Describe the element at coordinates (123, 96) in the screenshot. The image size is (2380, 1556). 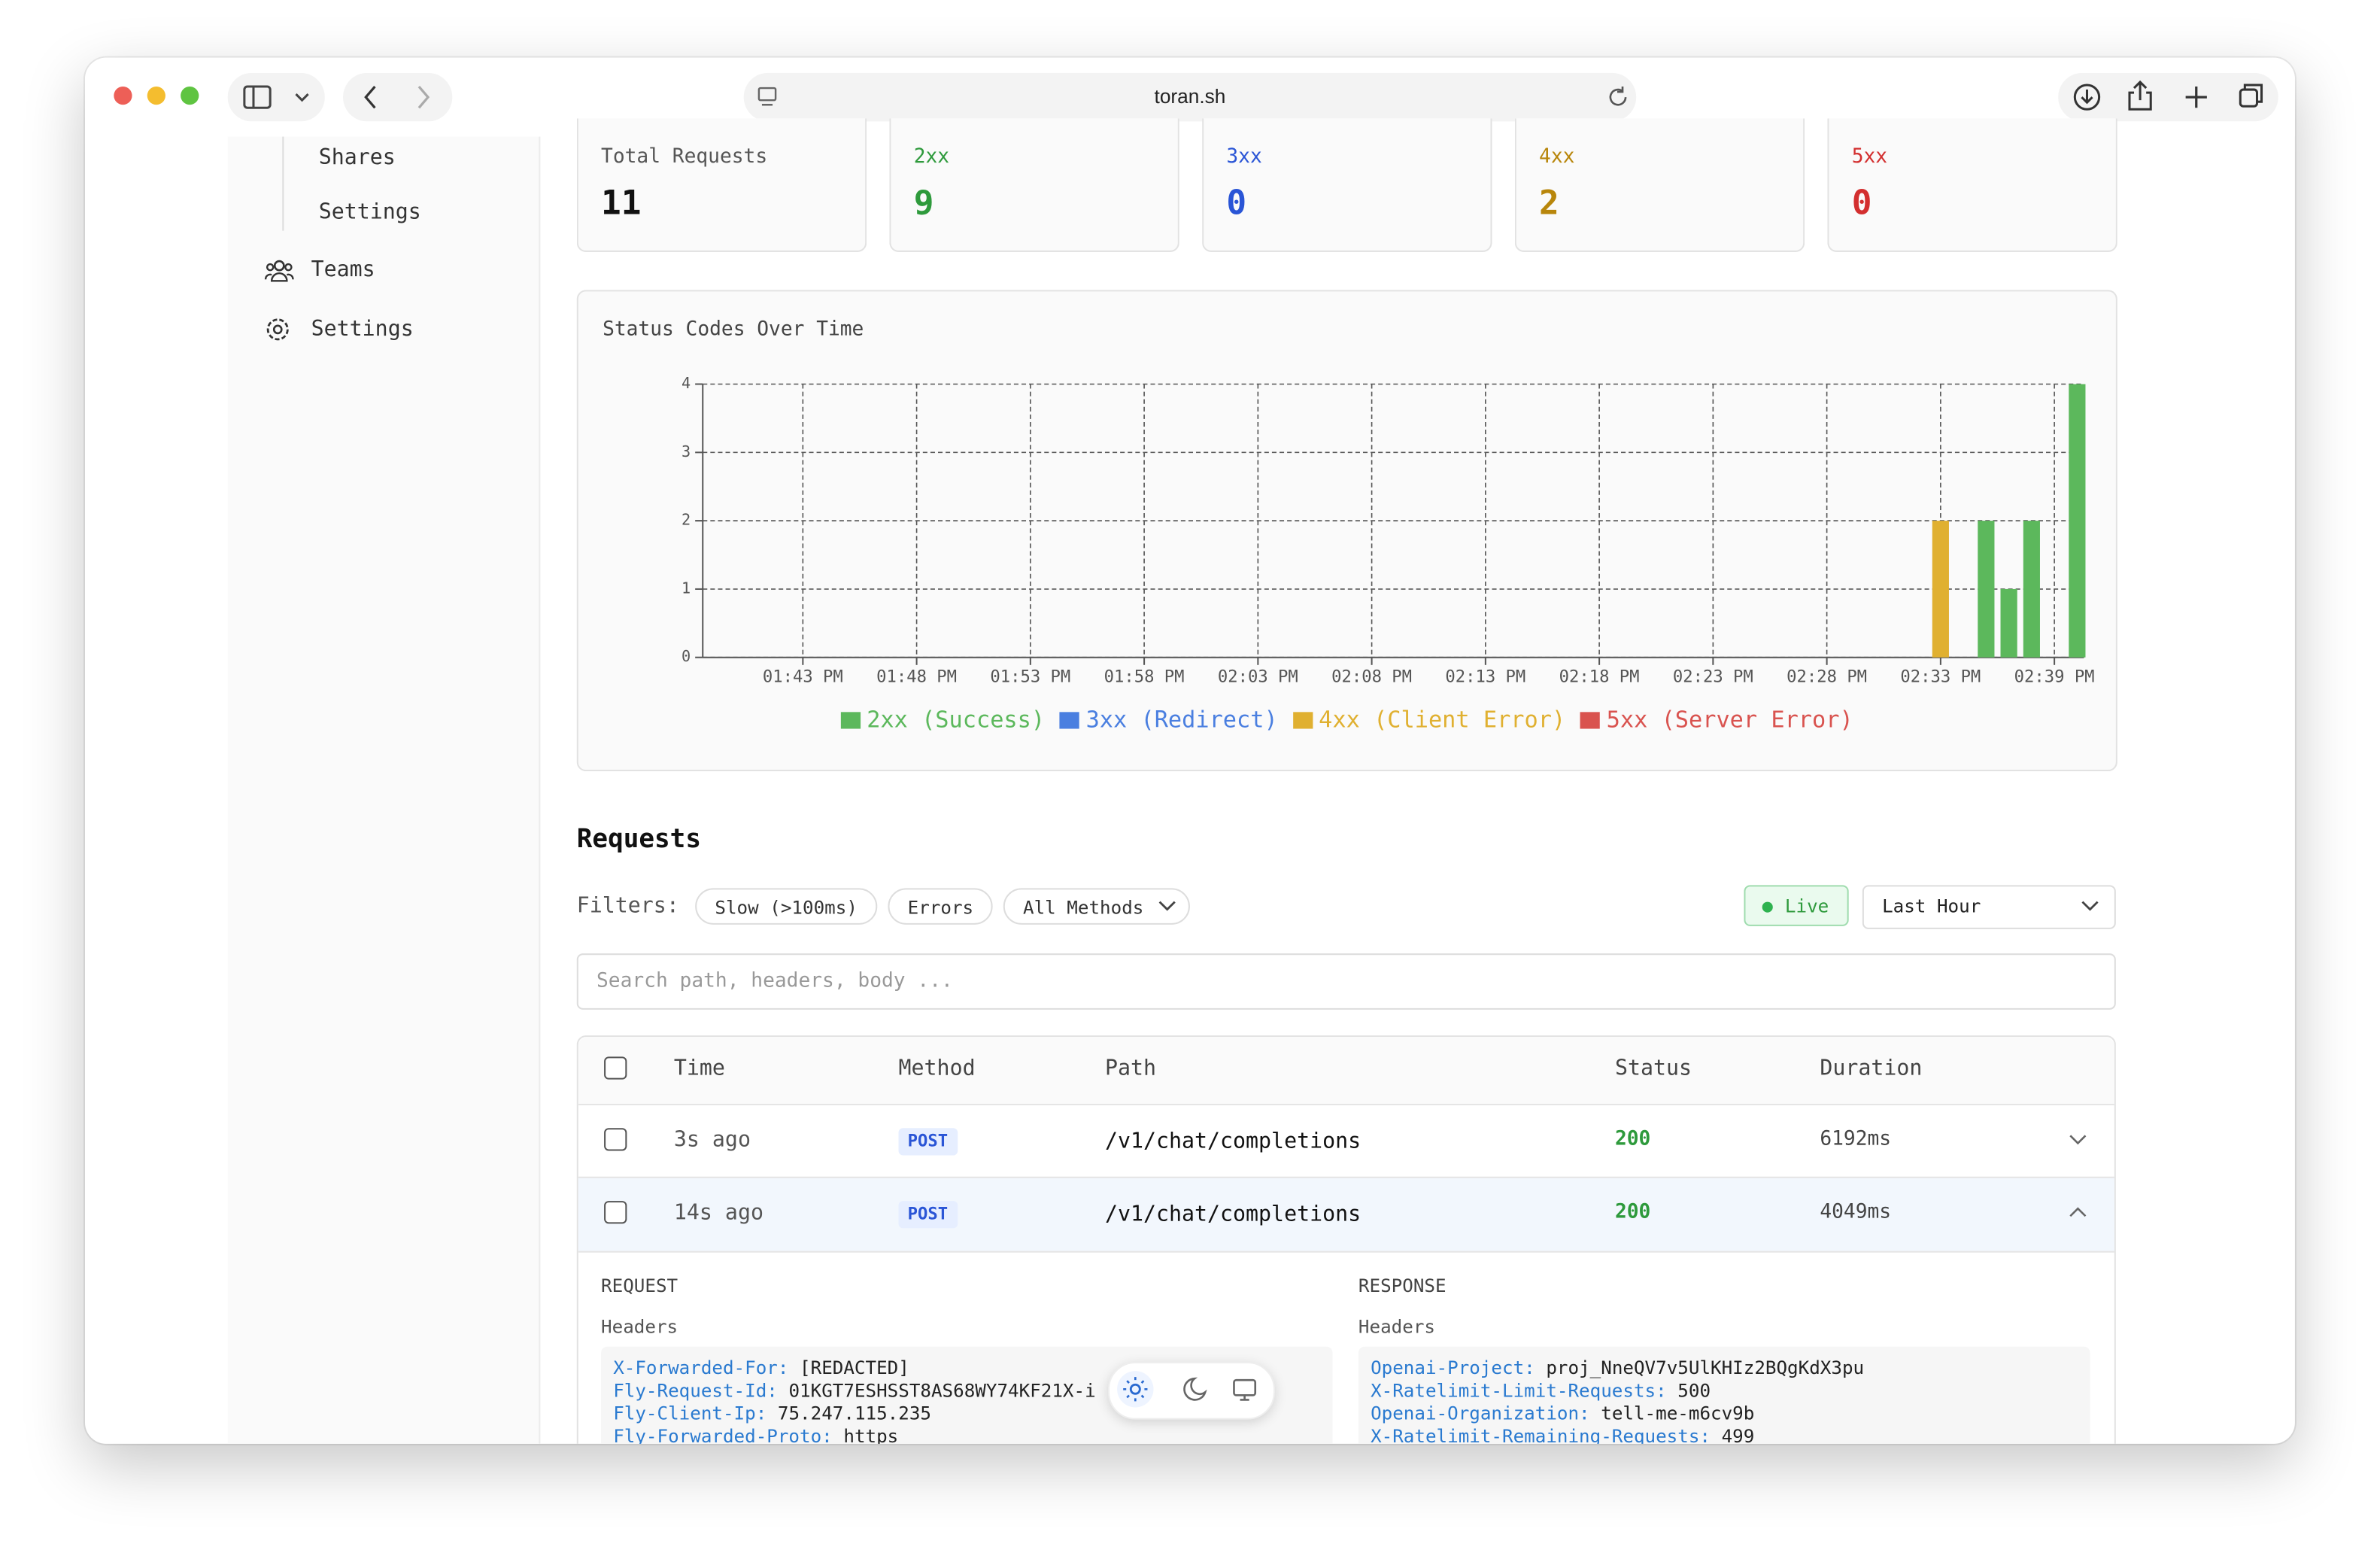
I see `close-button` at that location.